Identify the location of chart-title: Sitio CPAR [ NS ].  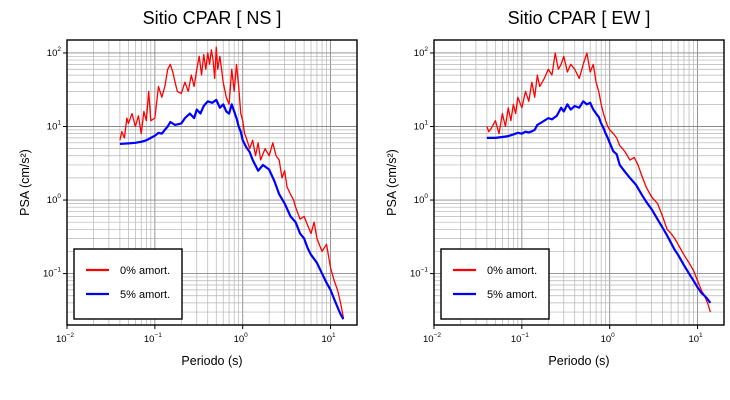
(212, 18).